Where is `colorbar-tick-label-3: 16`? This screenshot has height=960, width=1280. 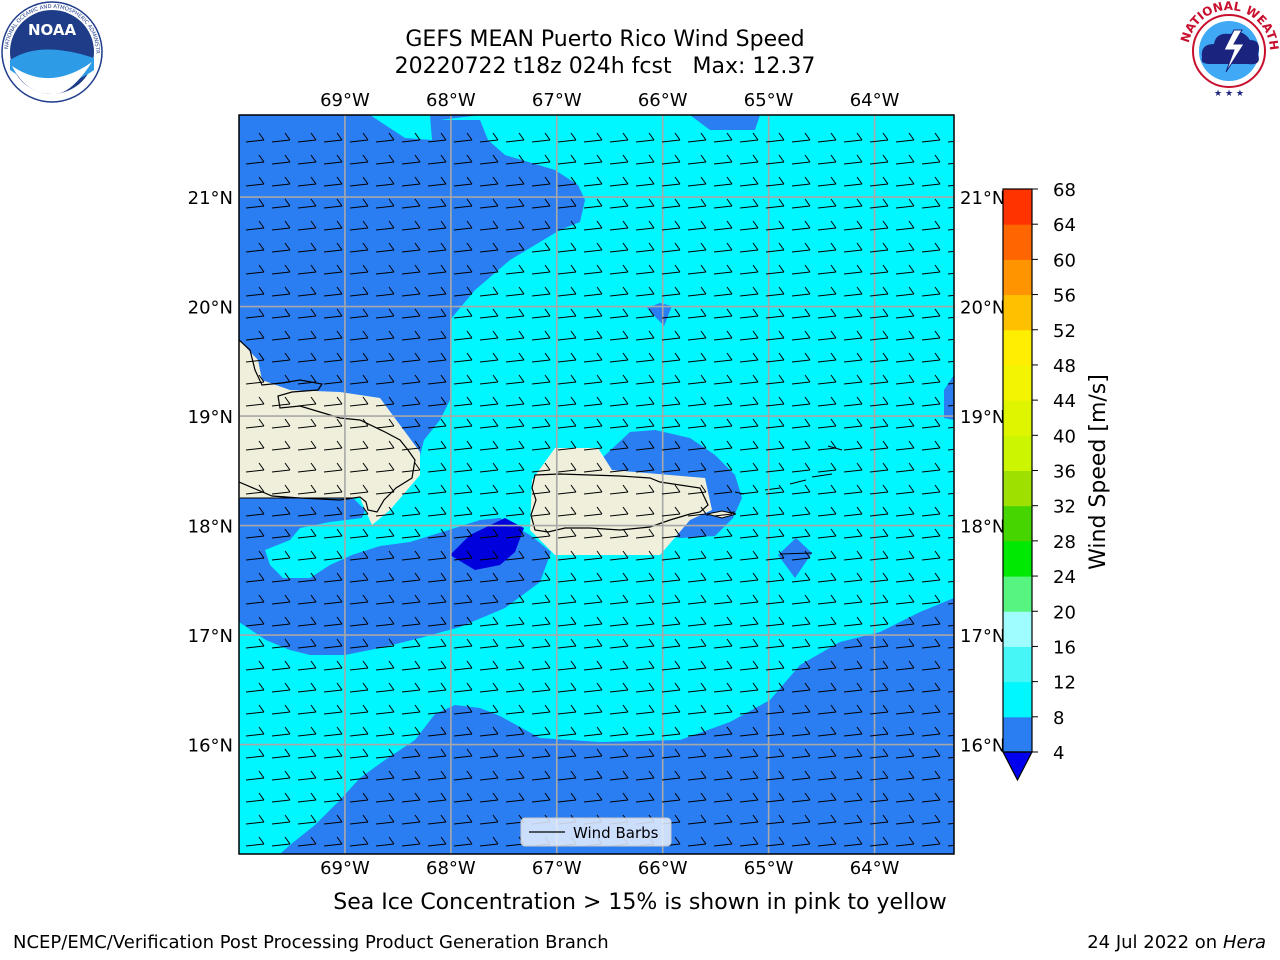
colorbar-tick-label-3: 16 is located at coordinates (1064, 647).